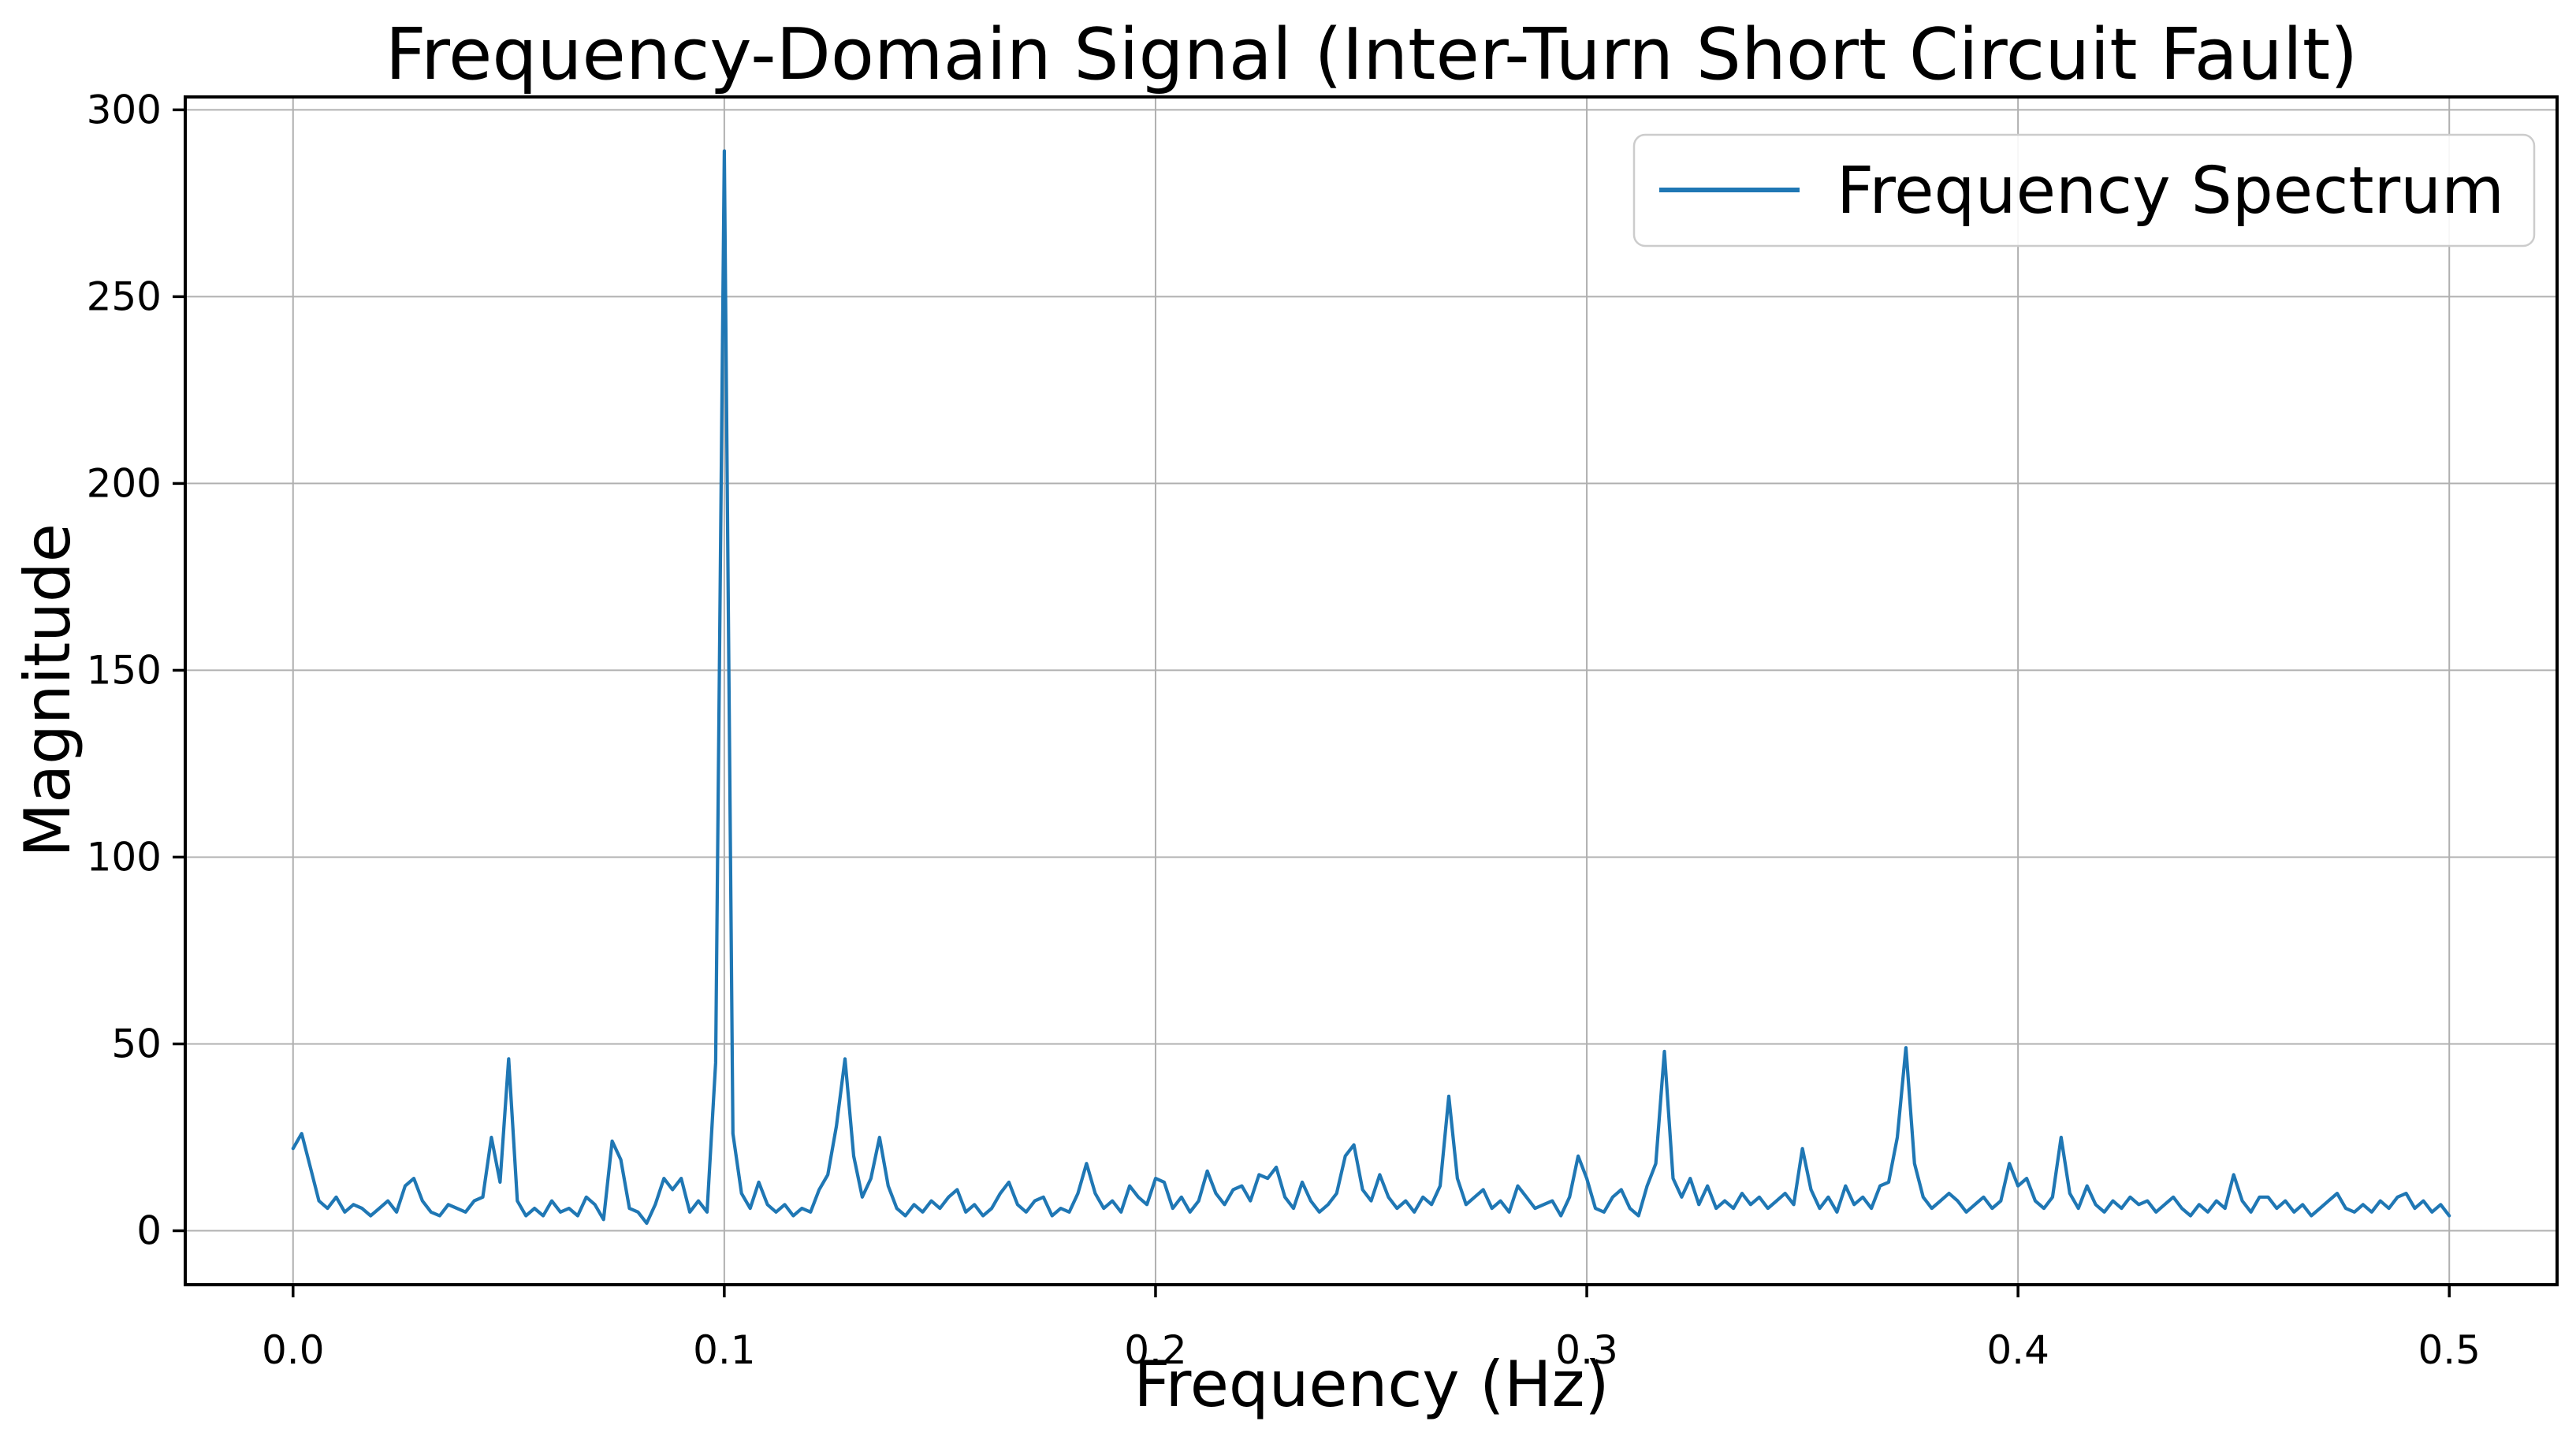 This screenshot has width=2576, height=1440. What do you see at coordinates (124, 857) in the screenshot?
I see `y-tick-label: 100` at bounding box center [124, 857].